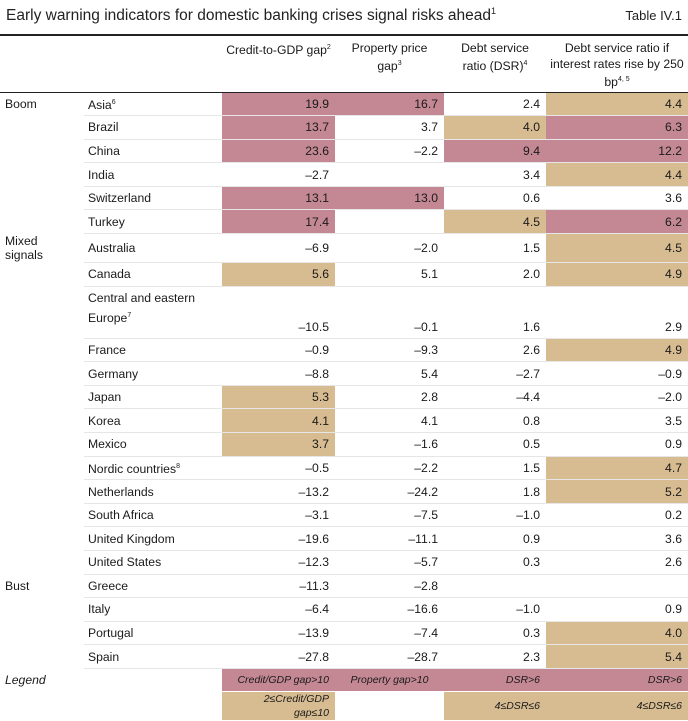 The image size is (688, 721). What do you see at coordinates (153, 444) in the screenshot?
I see `country-cell: Mexico` at bounding box center [153, 444].